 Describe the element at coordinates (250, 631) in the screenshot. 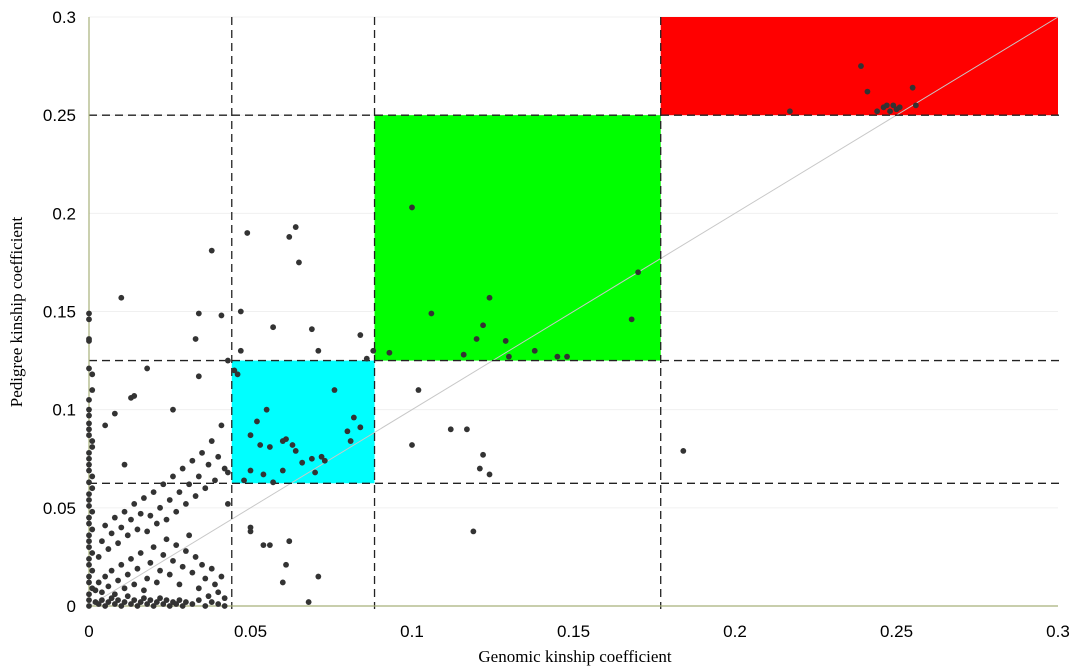

I see `x-tick-label: 0.05` at that location.